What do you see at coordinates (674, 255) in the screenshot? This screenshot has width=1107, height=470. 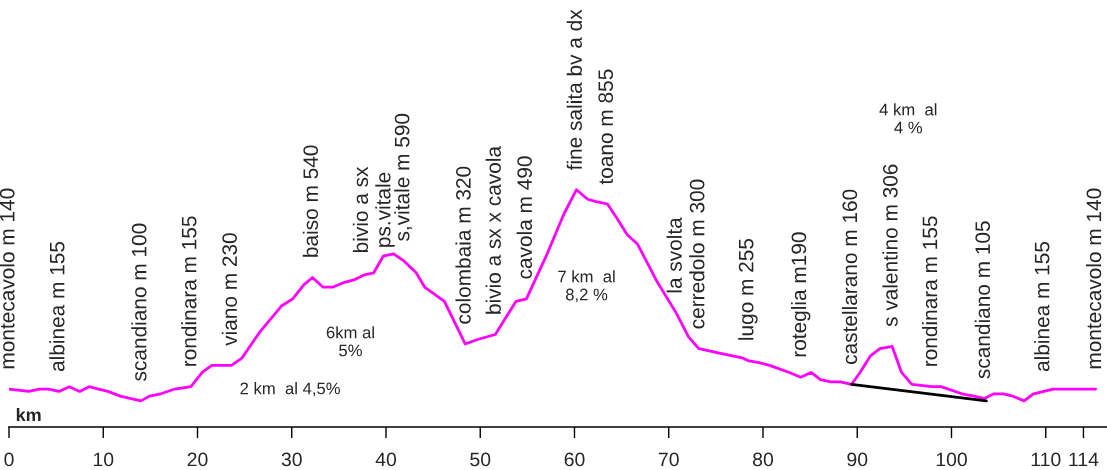 I see `annotation: la svolta` at bounding box center [674, 255].